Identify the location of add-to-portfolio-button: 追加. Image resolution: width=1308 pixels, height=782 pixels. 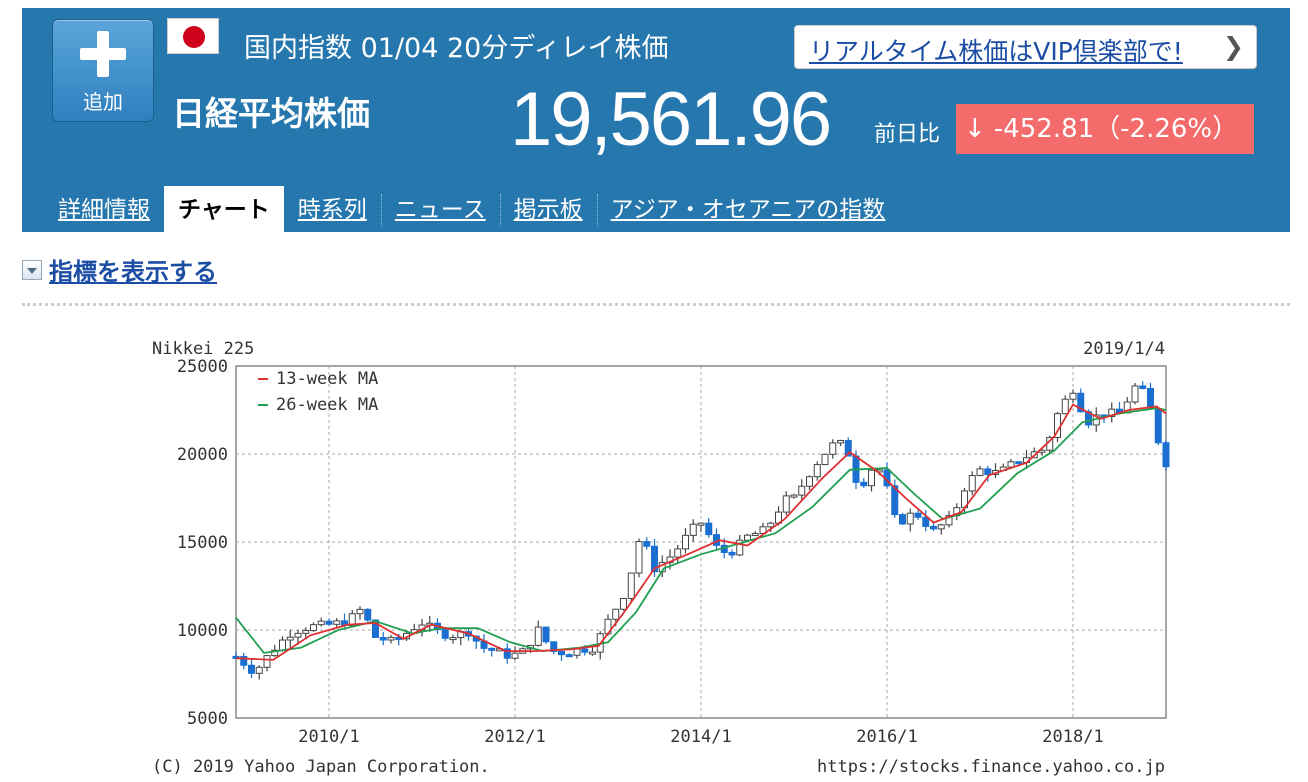
(103, 70).